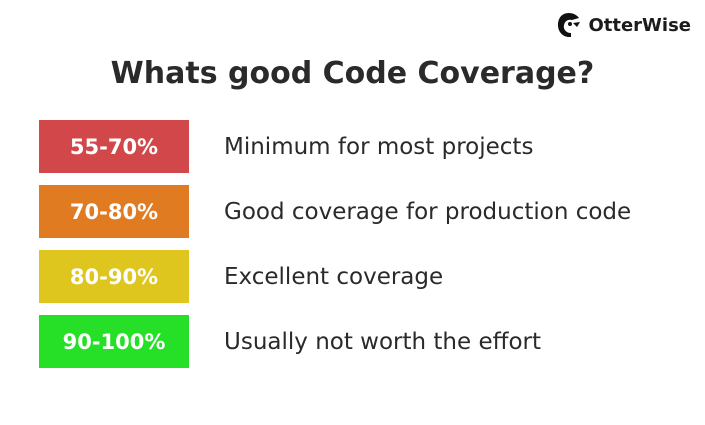  Describe the element at coordinates (114, 276) in the screenshot. I see `range-badge: 80-90%` at that location.